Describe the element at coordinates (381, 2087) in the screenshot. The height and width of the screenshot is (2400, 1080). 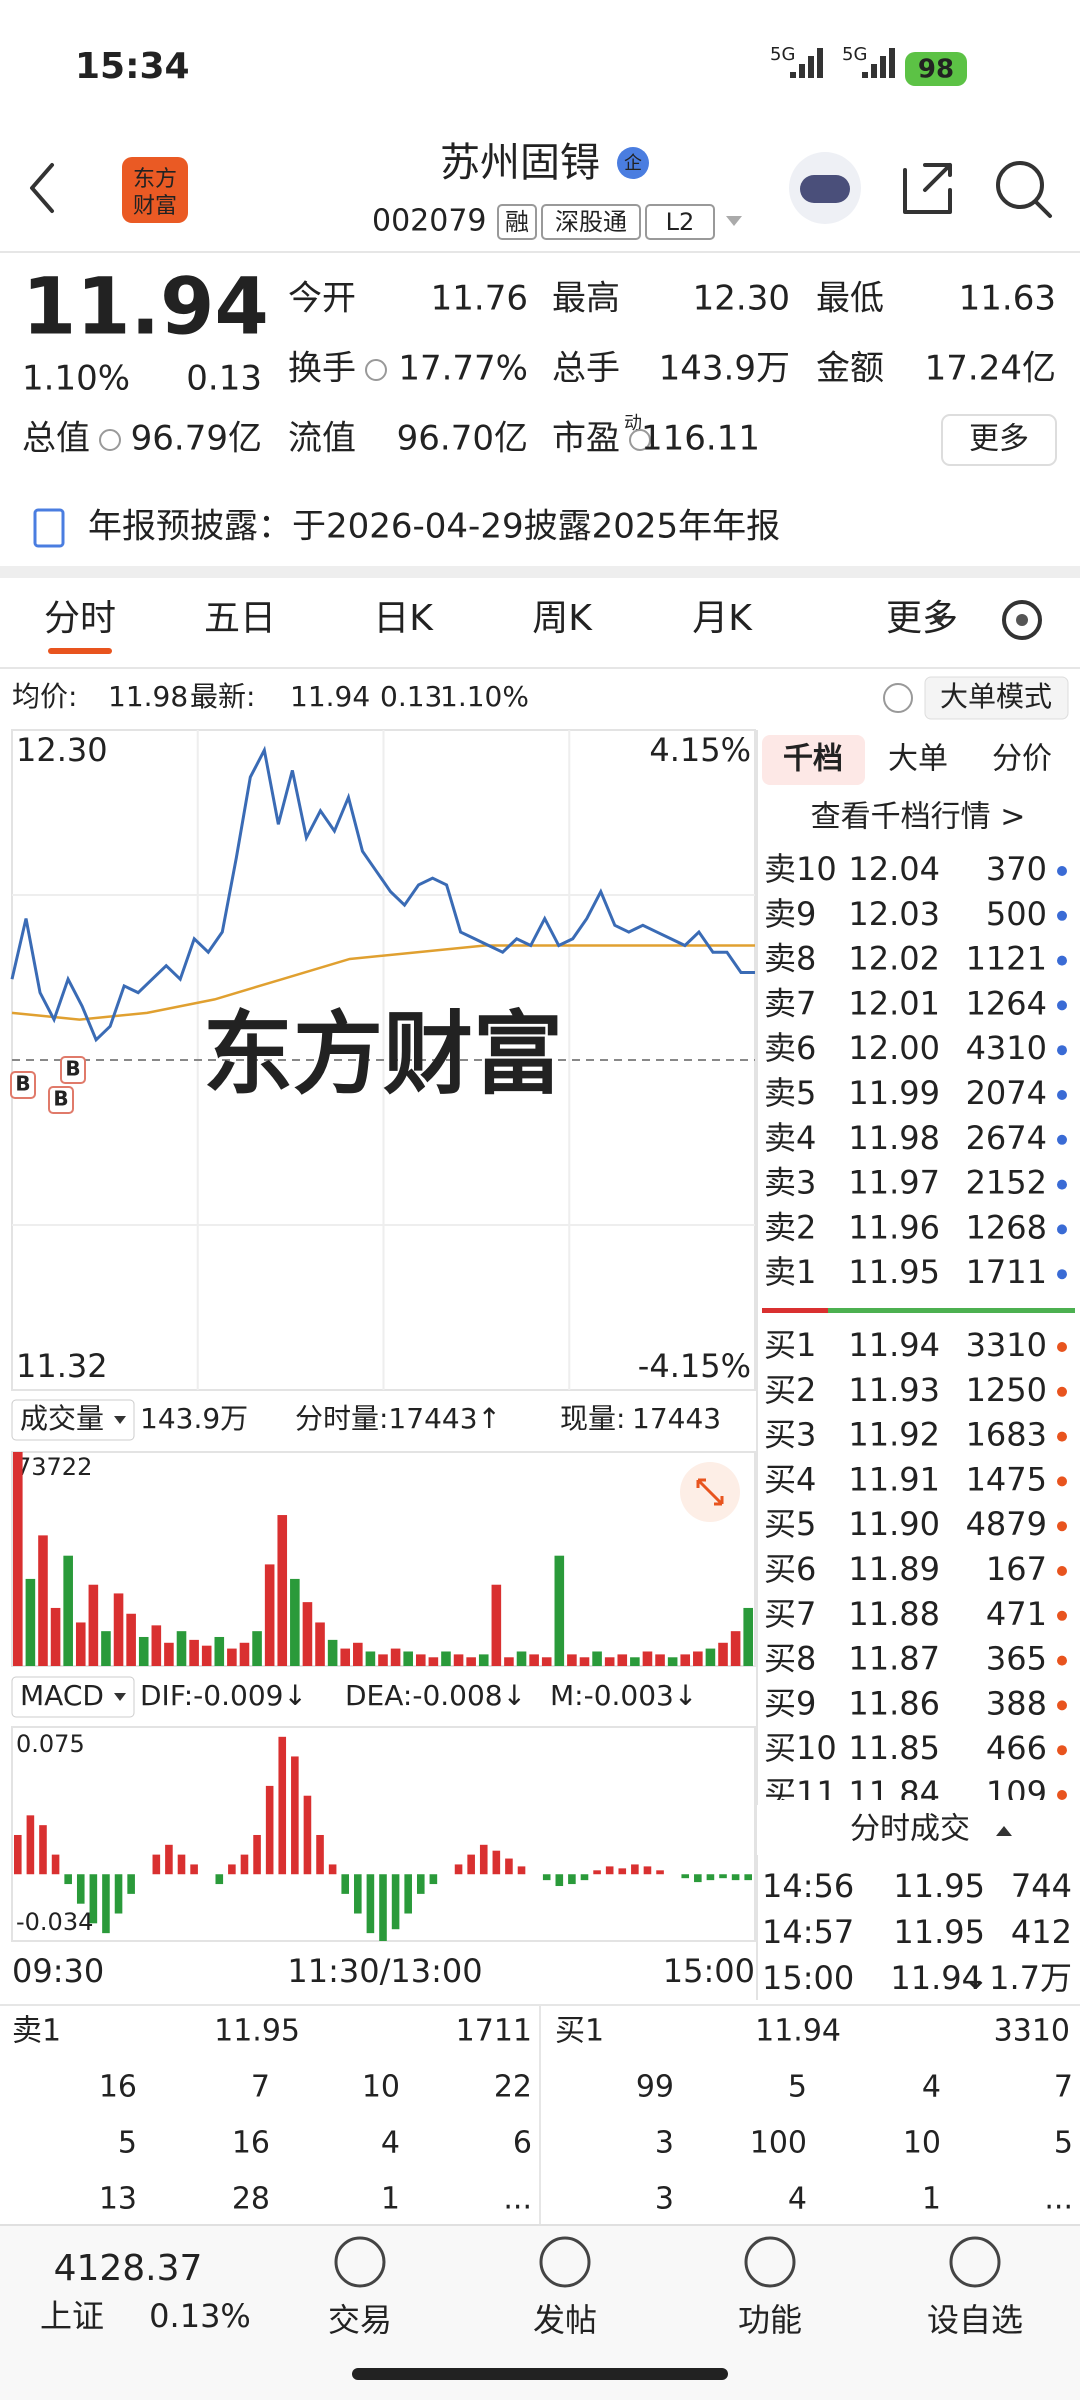
I see `tick-cell: 10` at that location.